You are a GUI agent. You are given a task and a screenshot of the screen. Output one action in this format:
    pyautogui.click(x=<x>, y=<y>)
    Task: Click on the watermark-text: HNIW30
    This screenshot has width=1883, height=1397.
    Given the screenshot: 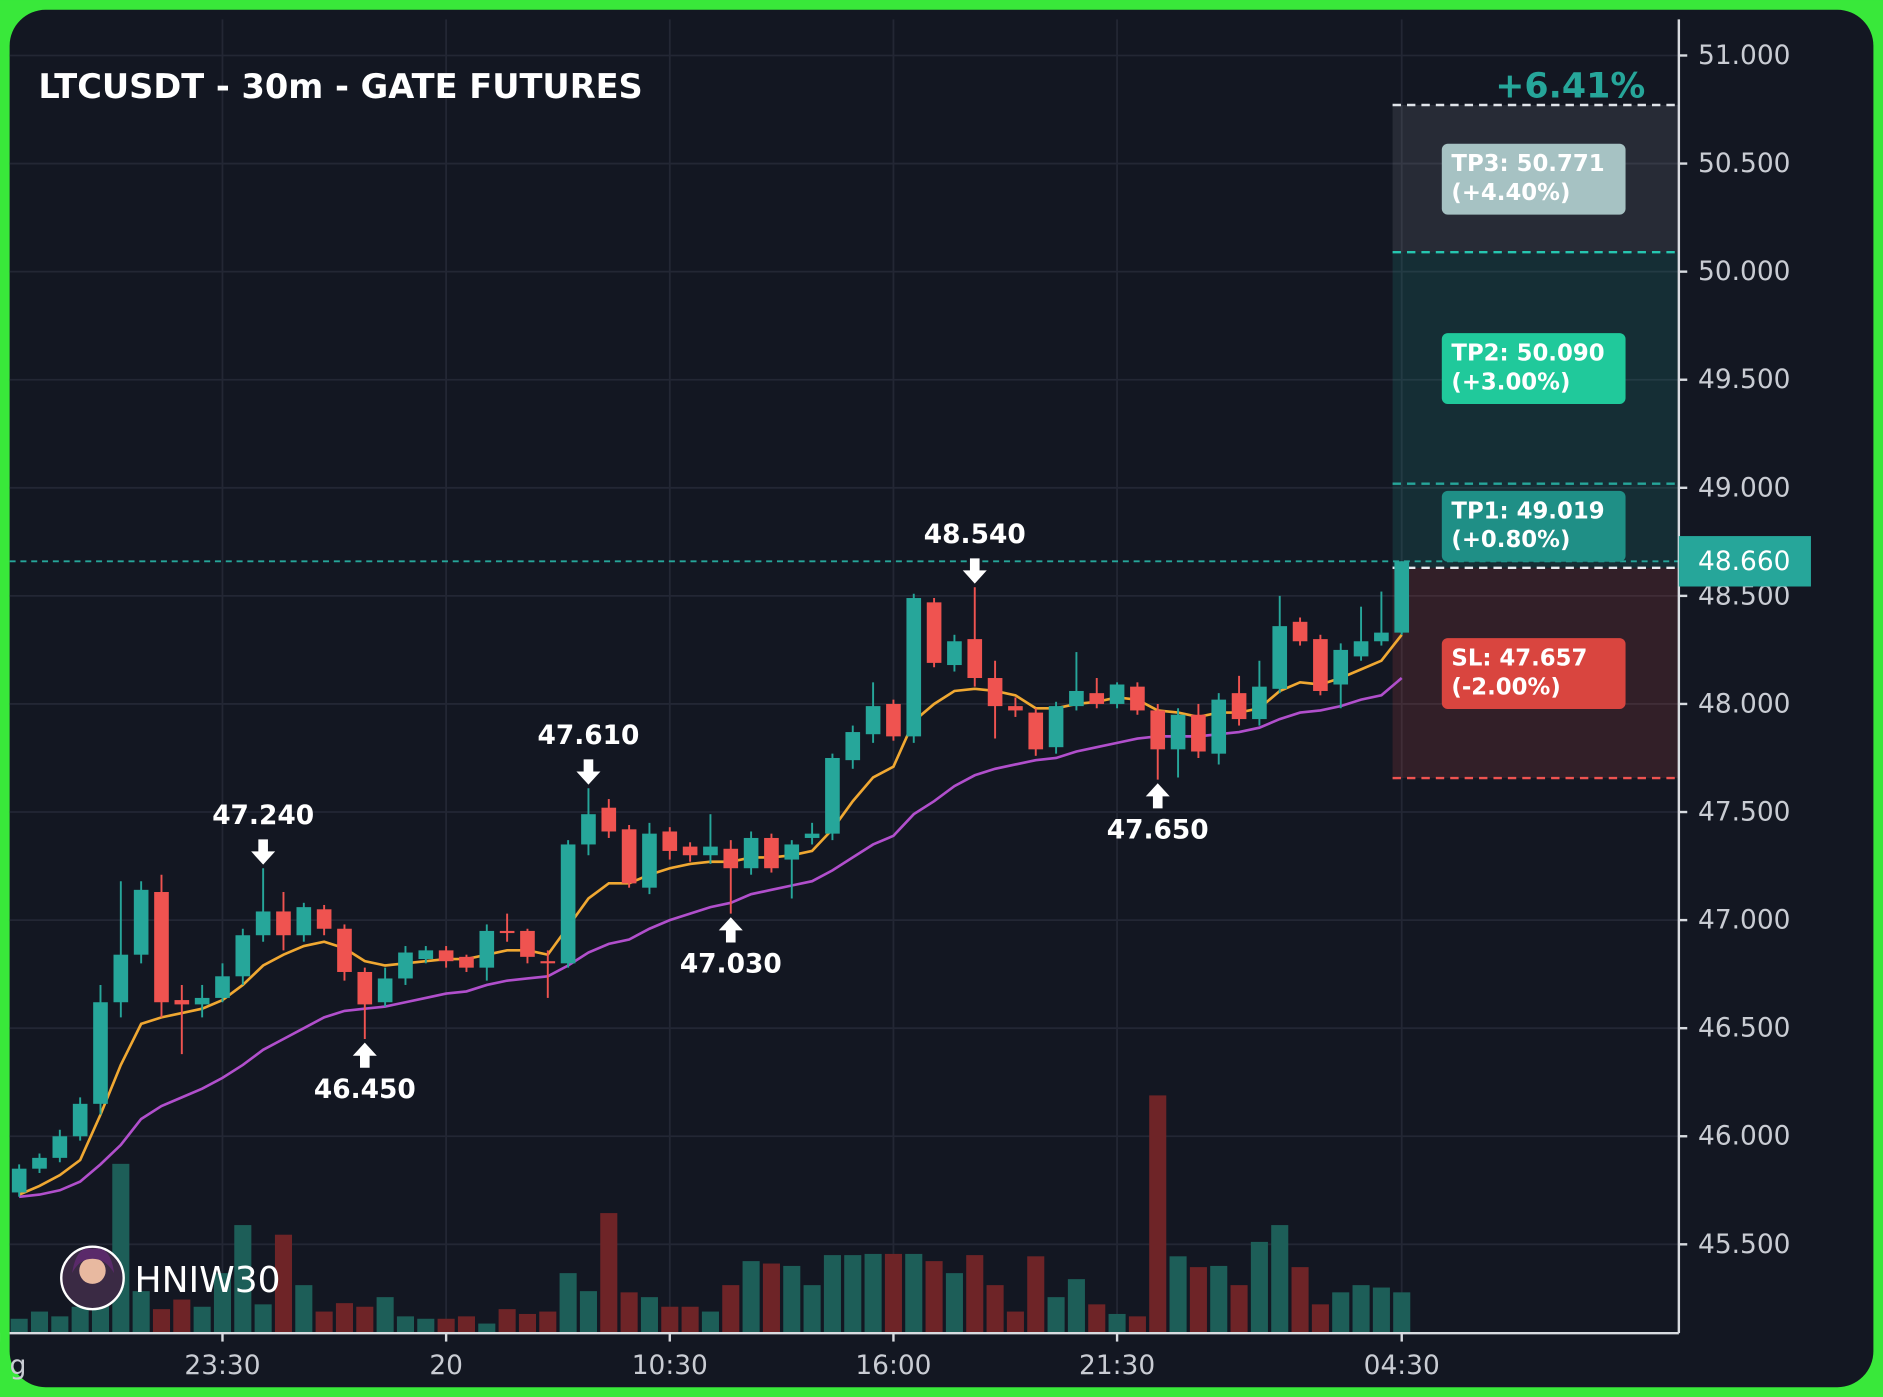 What is the action you would take?
    pyautogui.click(x=208, y=1280)
    